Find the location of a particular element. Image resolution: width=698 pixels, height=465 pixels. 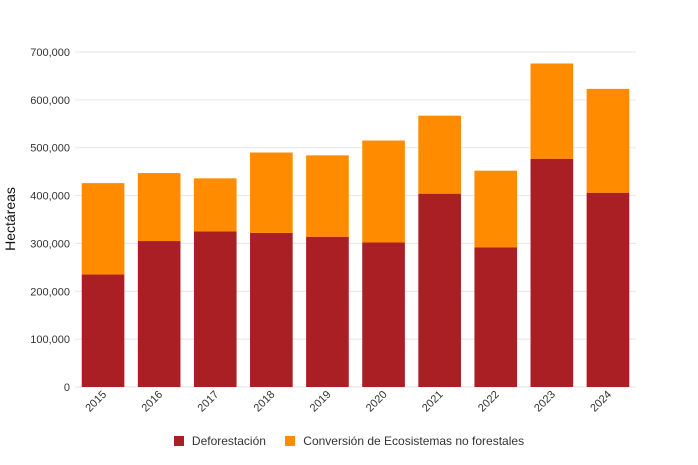

bar-deforestacion-2015 is located at coordinates (103, 330).